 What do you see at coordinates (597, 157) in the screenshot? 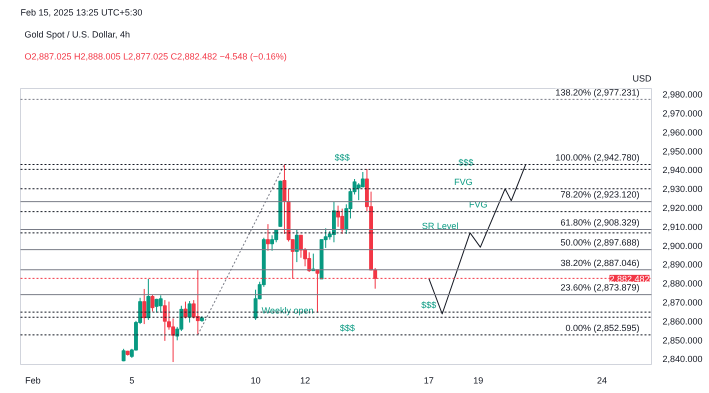
I see `ref-line-label: 100.00% (2,942.780)` at bounding box center [597, 157].